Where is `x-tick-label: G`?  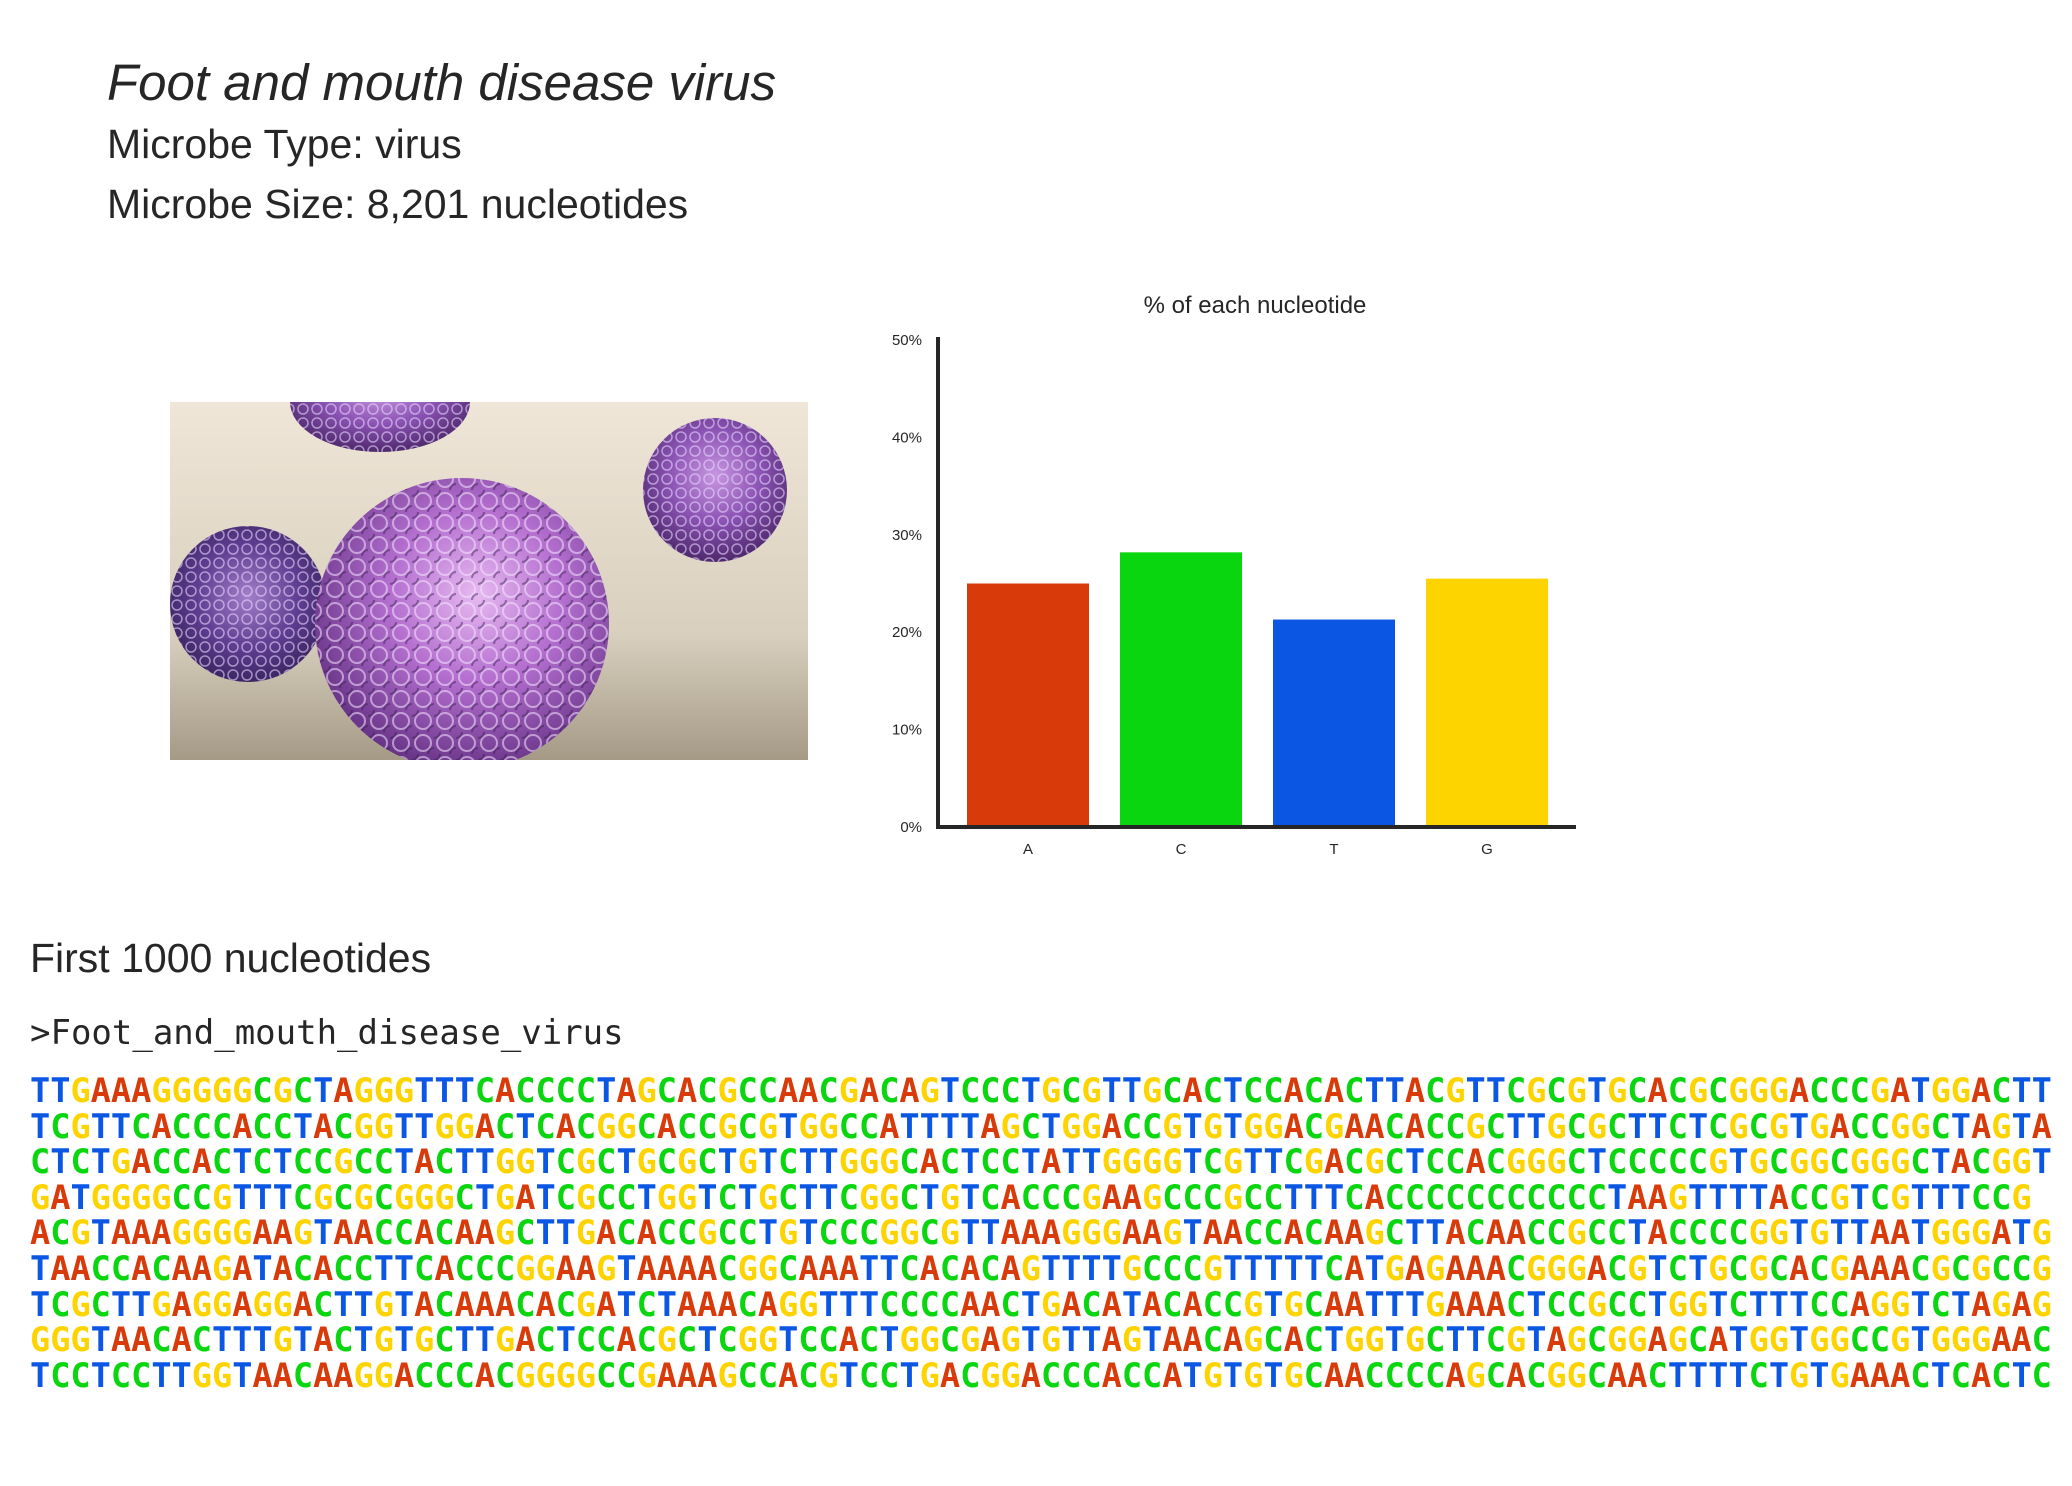
x-tick-label: G is located at coordinates (1487, 849).